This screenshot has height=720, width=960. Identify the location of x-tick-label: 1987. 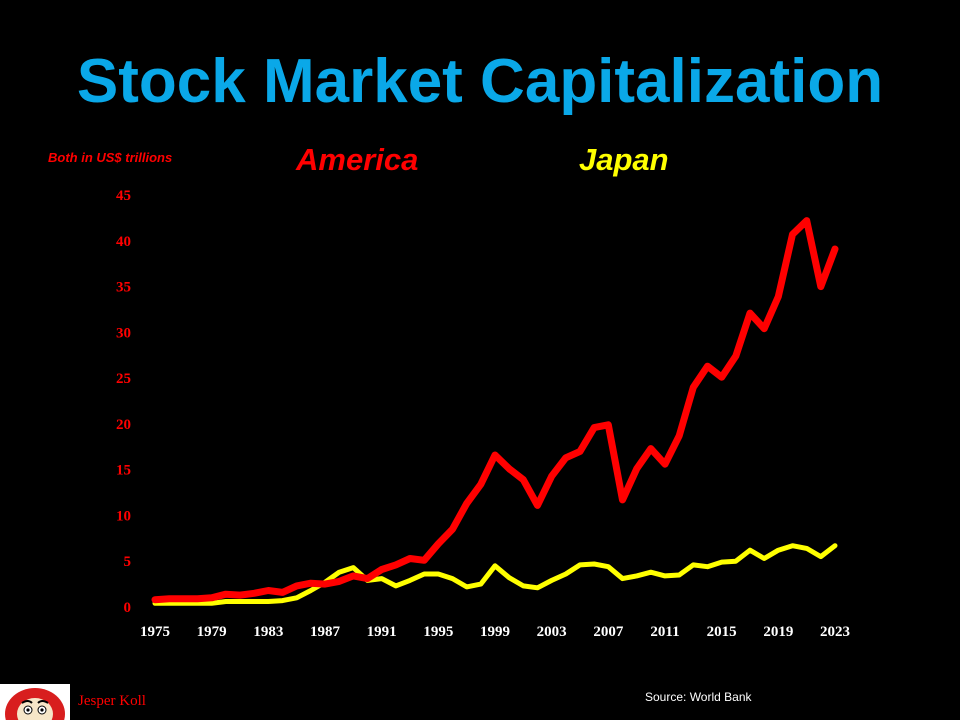
(325, 632).